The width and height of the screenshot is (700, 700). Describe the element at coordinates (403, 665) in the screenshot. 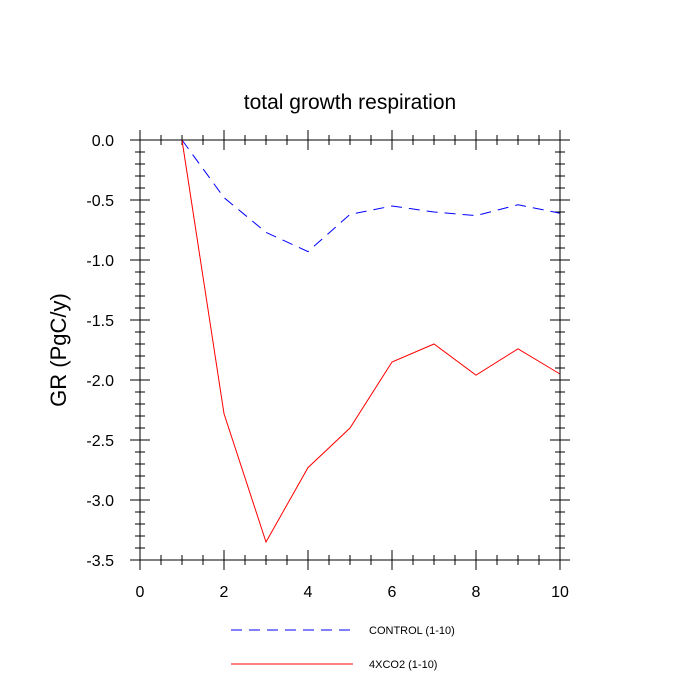

I see `legend-label: 4XCO2 (1-10)` at that location.